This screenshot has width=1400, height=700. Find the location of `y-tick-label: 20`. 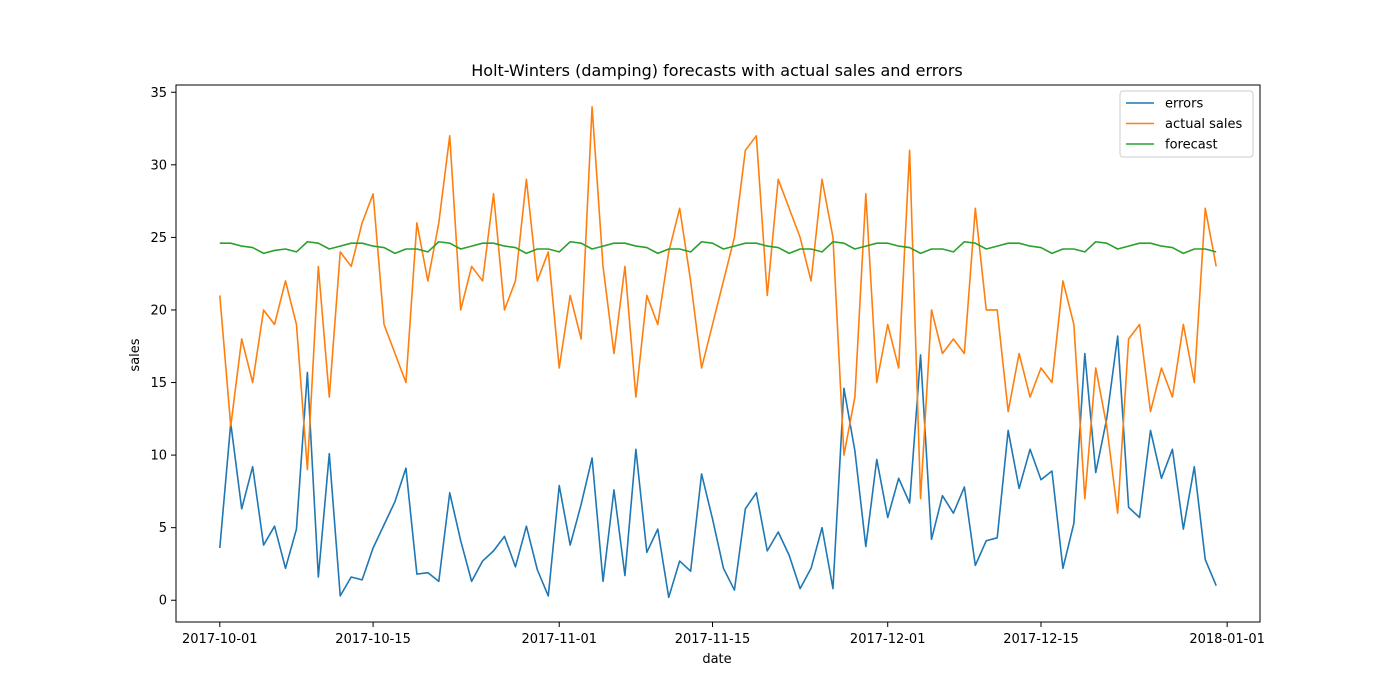

y-tick-label: 20 is located at coordinates (158, 310).